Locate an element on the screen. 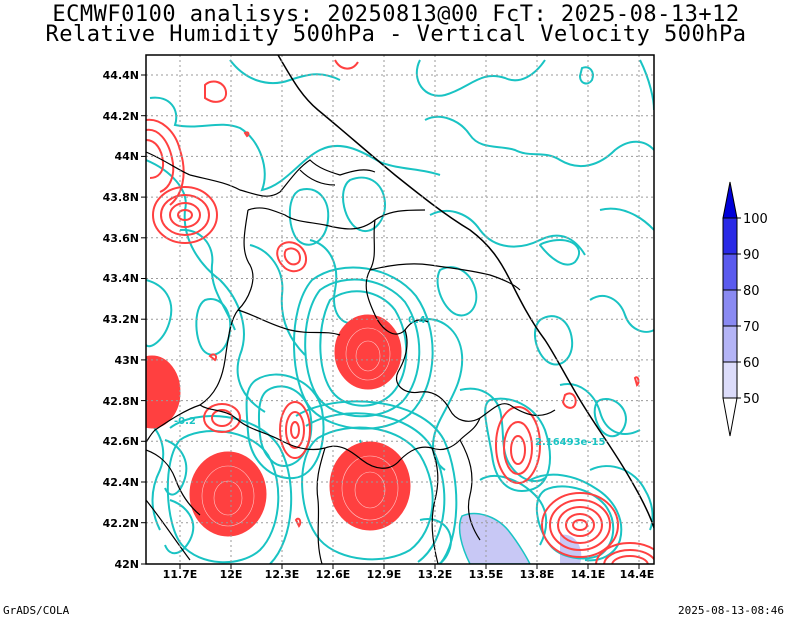 The width and height of the screenshot is (800, 618). lat-tick-label: 44.2N is located at coordinates (121, 116).